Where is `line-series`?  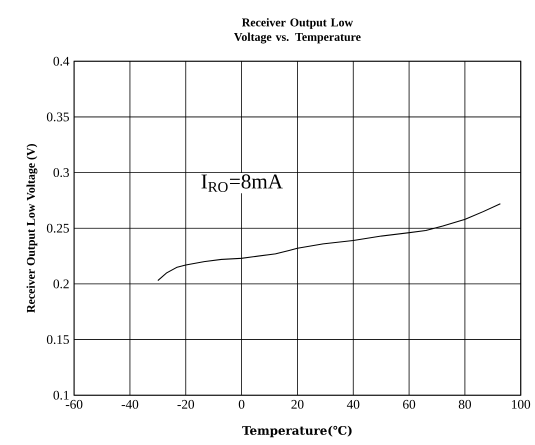 line-series is located at coordinates (329, 242).